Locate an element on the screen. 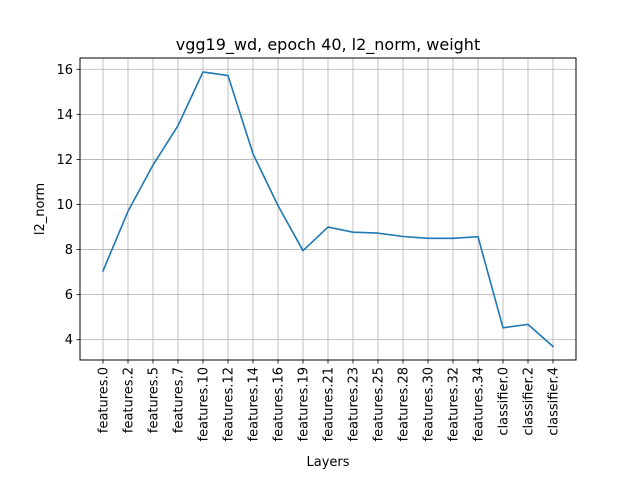  chart-title: vgg19_wd, epoch 40, l2_norm, weight is located at coordinates (328, 45).